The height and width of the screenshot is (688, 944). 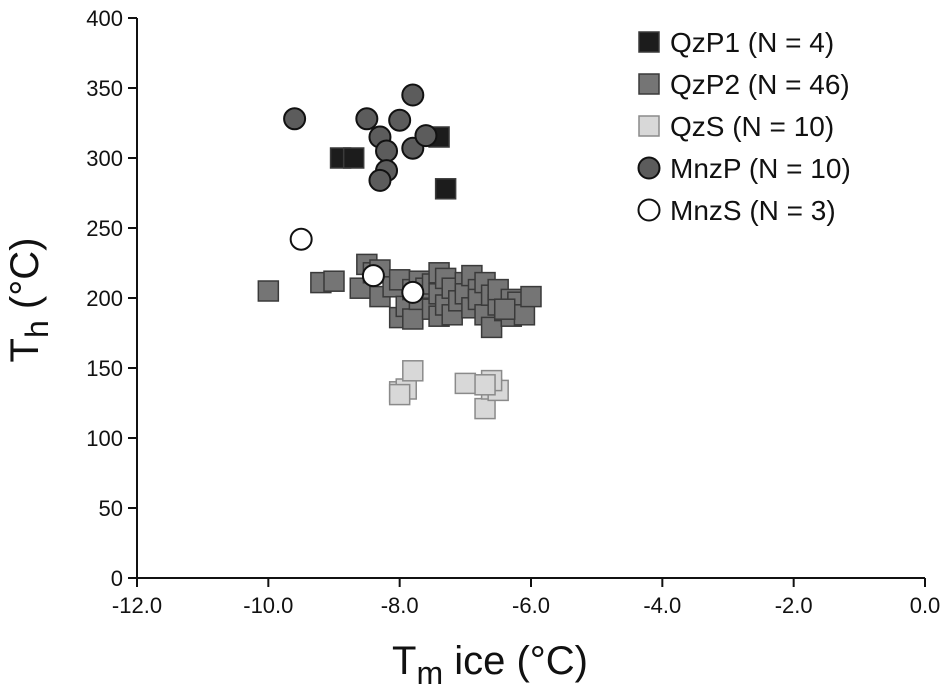 I want to click on x-axis-title-subscript: m, so click(x=429, y=671).